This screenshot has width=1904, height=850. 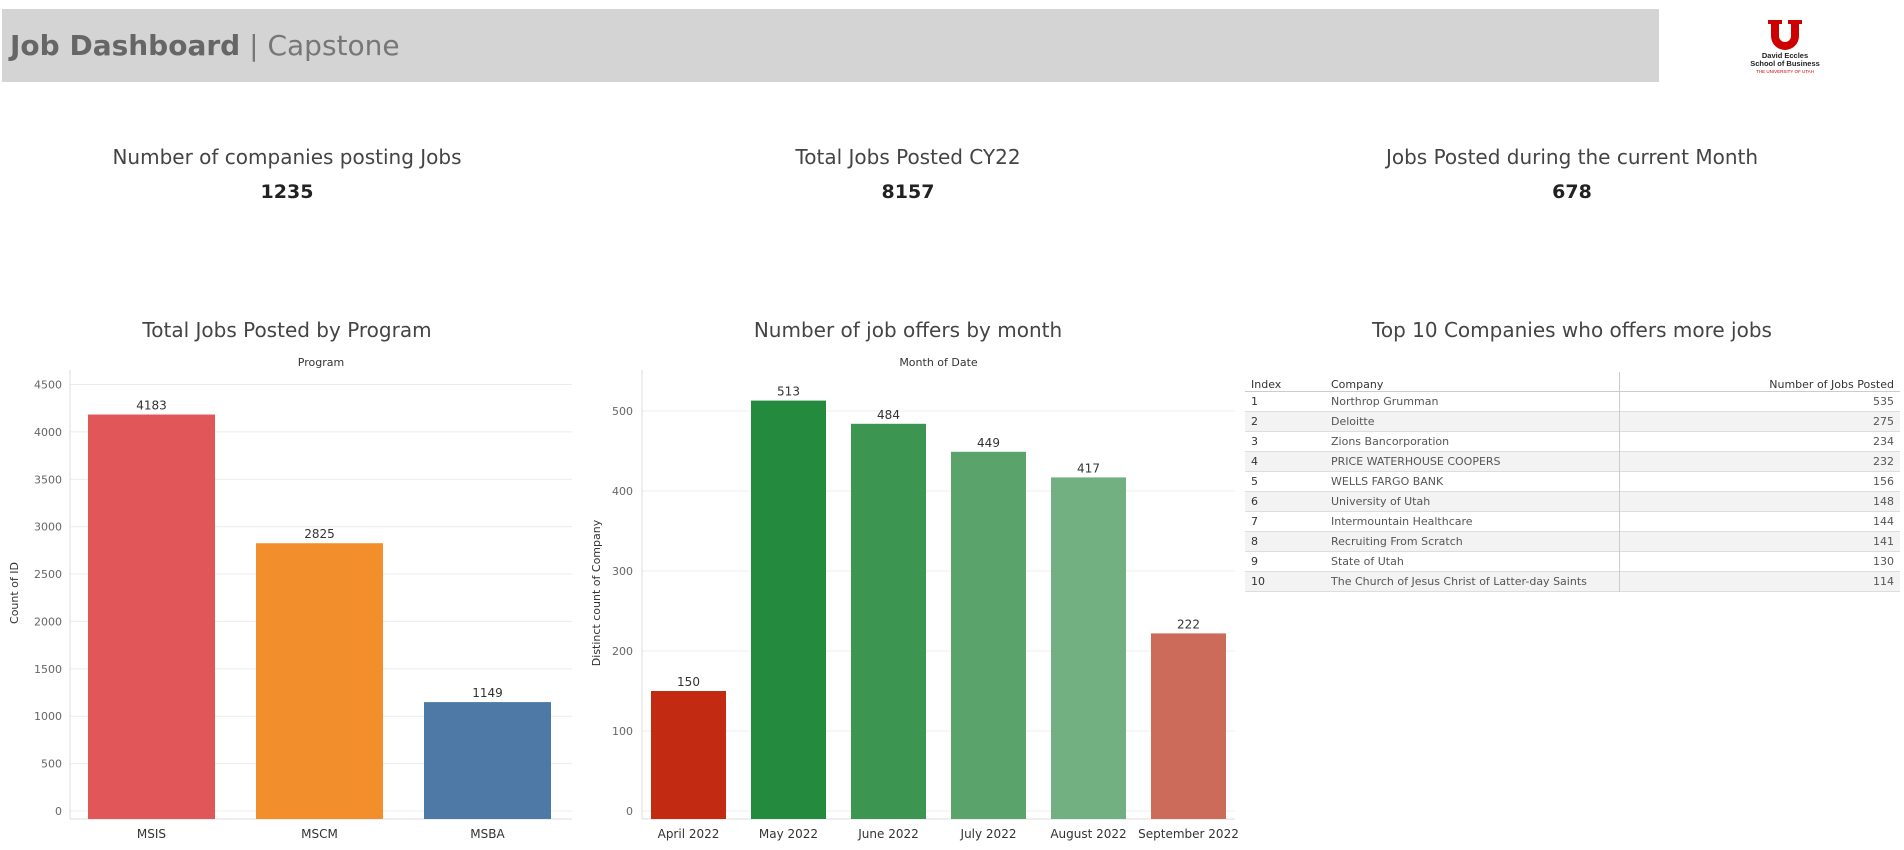 What do you see at coordinates (48, 716) in the screenshot?
I see `y-tick-label: 1000` at bounding box center [48, 716].